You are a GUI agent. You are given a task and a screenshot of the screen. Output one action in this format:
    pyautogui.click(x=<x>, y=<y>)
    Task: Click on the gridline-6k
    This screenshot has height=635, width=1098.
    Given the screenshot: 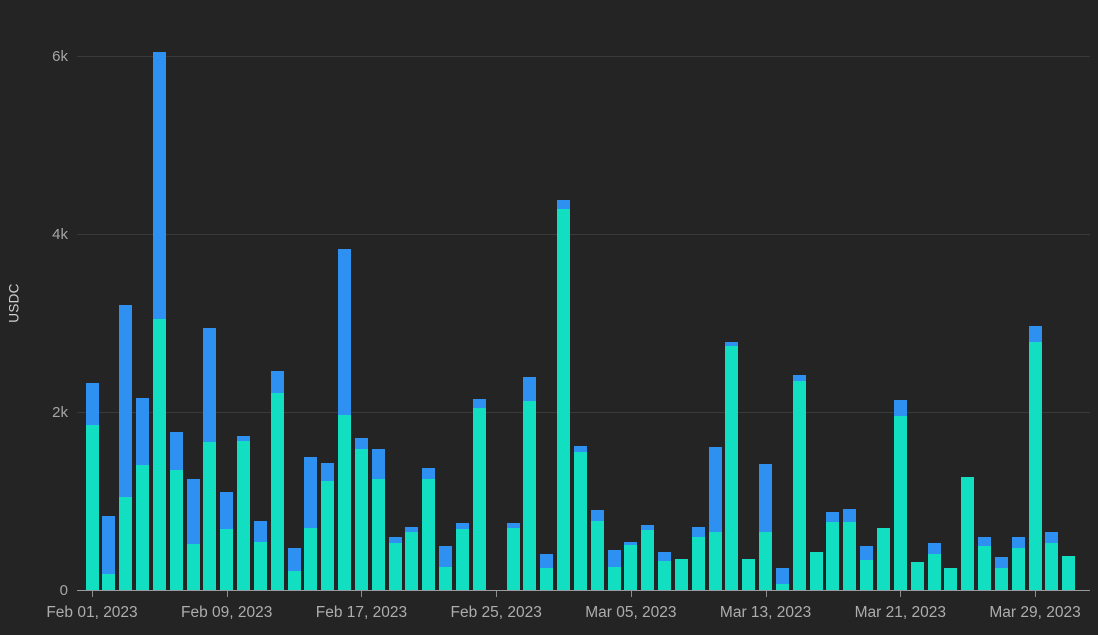 What is the action you would take?
    pyautogui.click(x=583, y=56)
    